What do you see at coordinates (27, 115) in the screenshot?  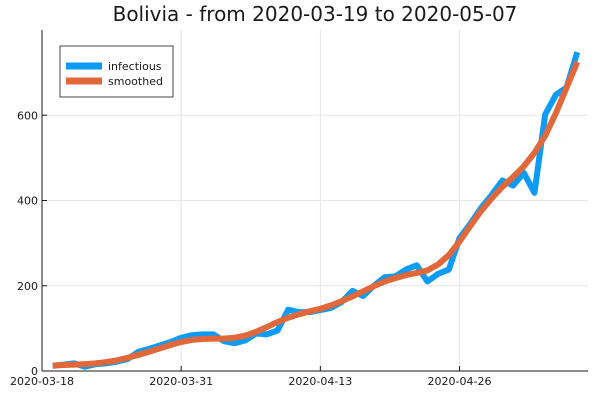 I see `y-tick-label: 600` at bounding box center [27, 115].